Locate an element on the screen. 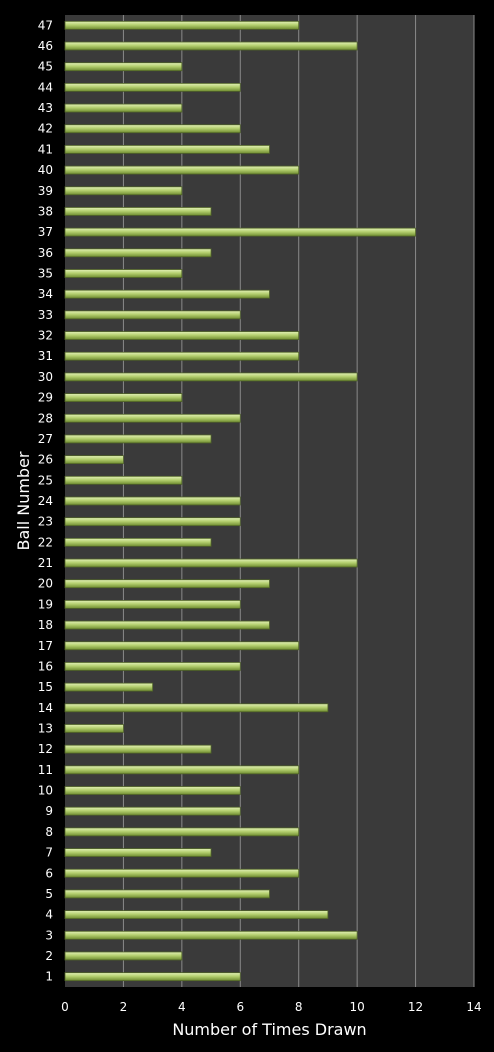 This screenshot has height=1052, width=494. y-tick-label: 8 is located at coordinates (49, 832).